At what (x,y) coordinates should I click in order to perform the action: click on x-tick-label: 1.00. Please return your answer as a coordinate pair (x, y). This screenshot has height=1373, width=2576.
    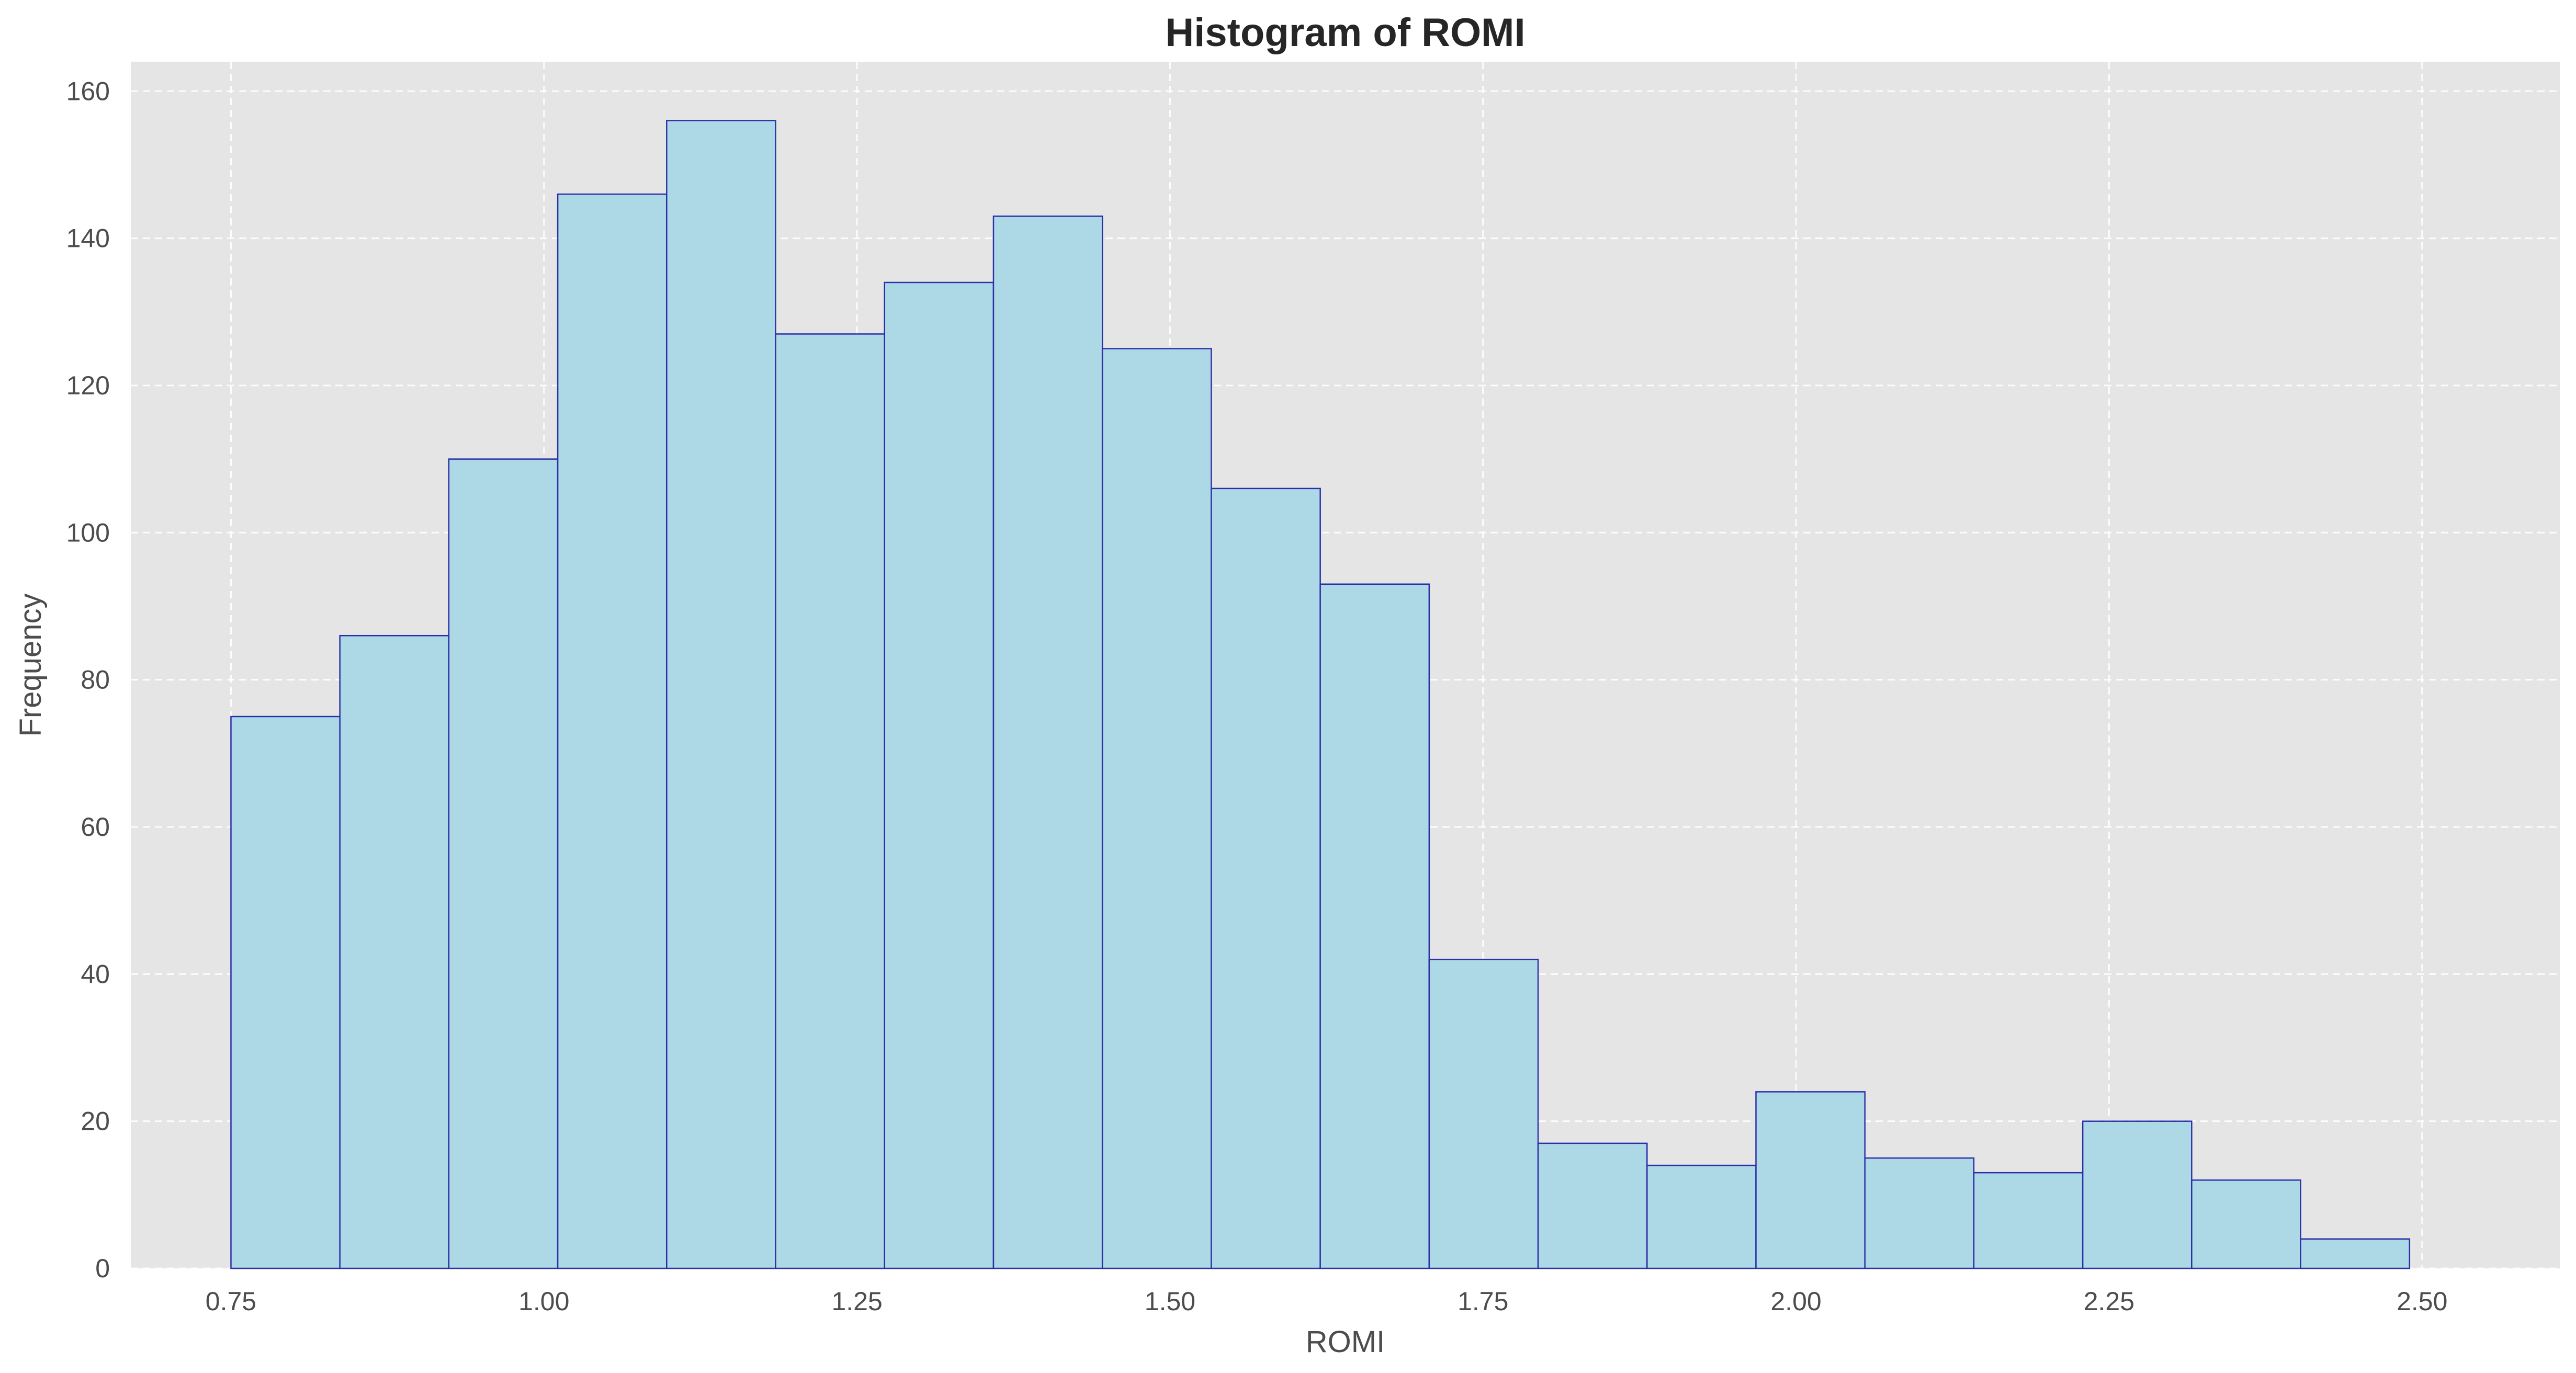
    Looking at the image, I should click on (544, 1301).